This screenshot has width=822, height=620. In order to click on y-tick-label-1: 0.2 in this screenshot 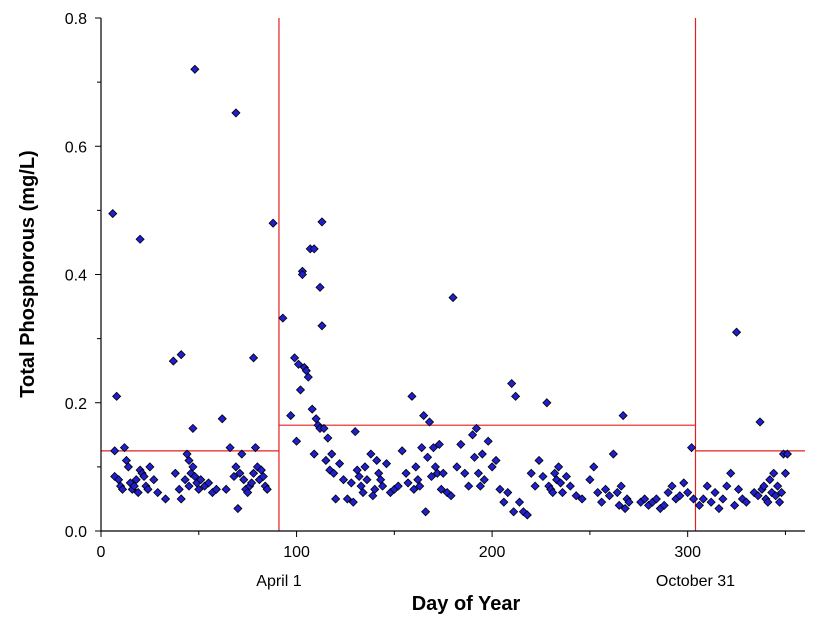, I will do `click(76, 404)`.